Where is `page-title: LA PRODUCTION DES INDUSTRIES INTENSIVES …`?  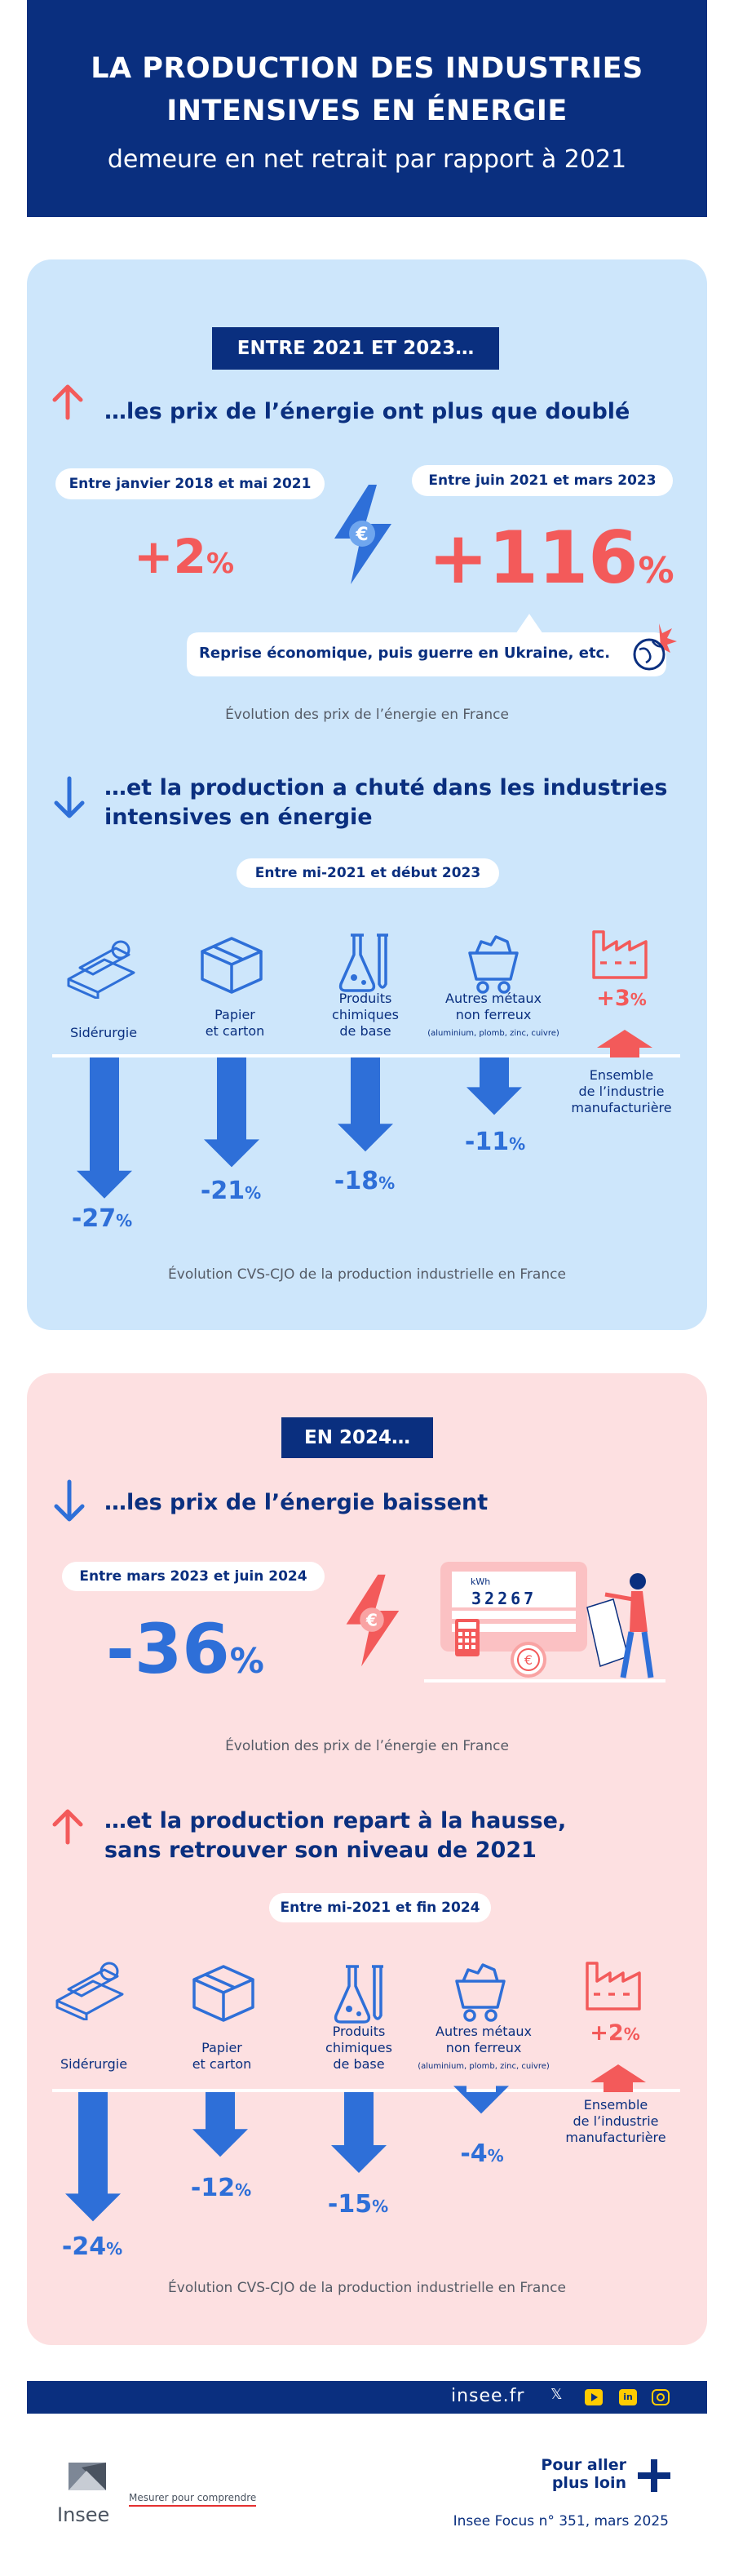 page-title: LA PRODUCTION DES INDUSTRIES INTENSIVES … is located at coordinates (367, 89).